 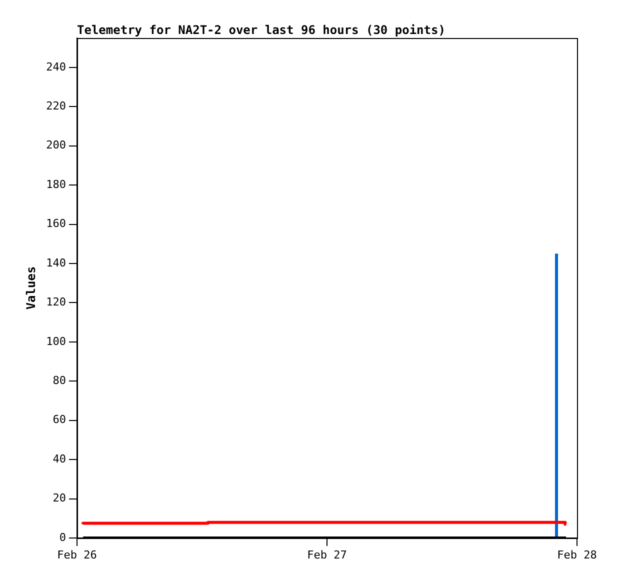 What do you see at coordinates (56, 263) in the screenshot?
I see `y-tick-label: 140` at bounding box center [56, 263].